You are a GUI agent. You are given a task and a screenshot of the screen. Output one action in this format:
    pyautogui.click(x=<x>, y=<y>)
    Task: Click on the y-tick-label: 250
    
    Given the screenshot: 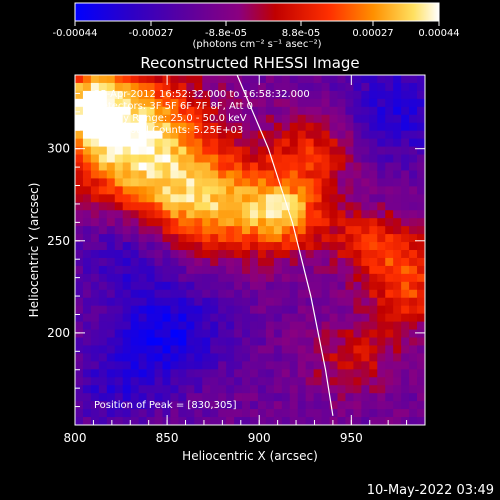 What is the action you would take?
    pyautogui.click(x=58, y=241)
    